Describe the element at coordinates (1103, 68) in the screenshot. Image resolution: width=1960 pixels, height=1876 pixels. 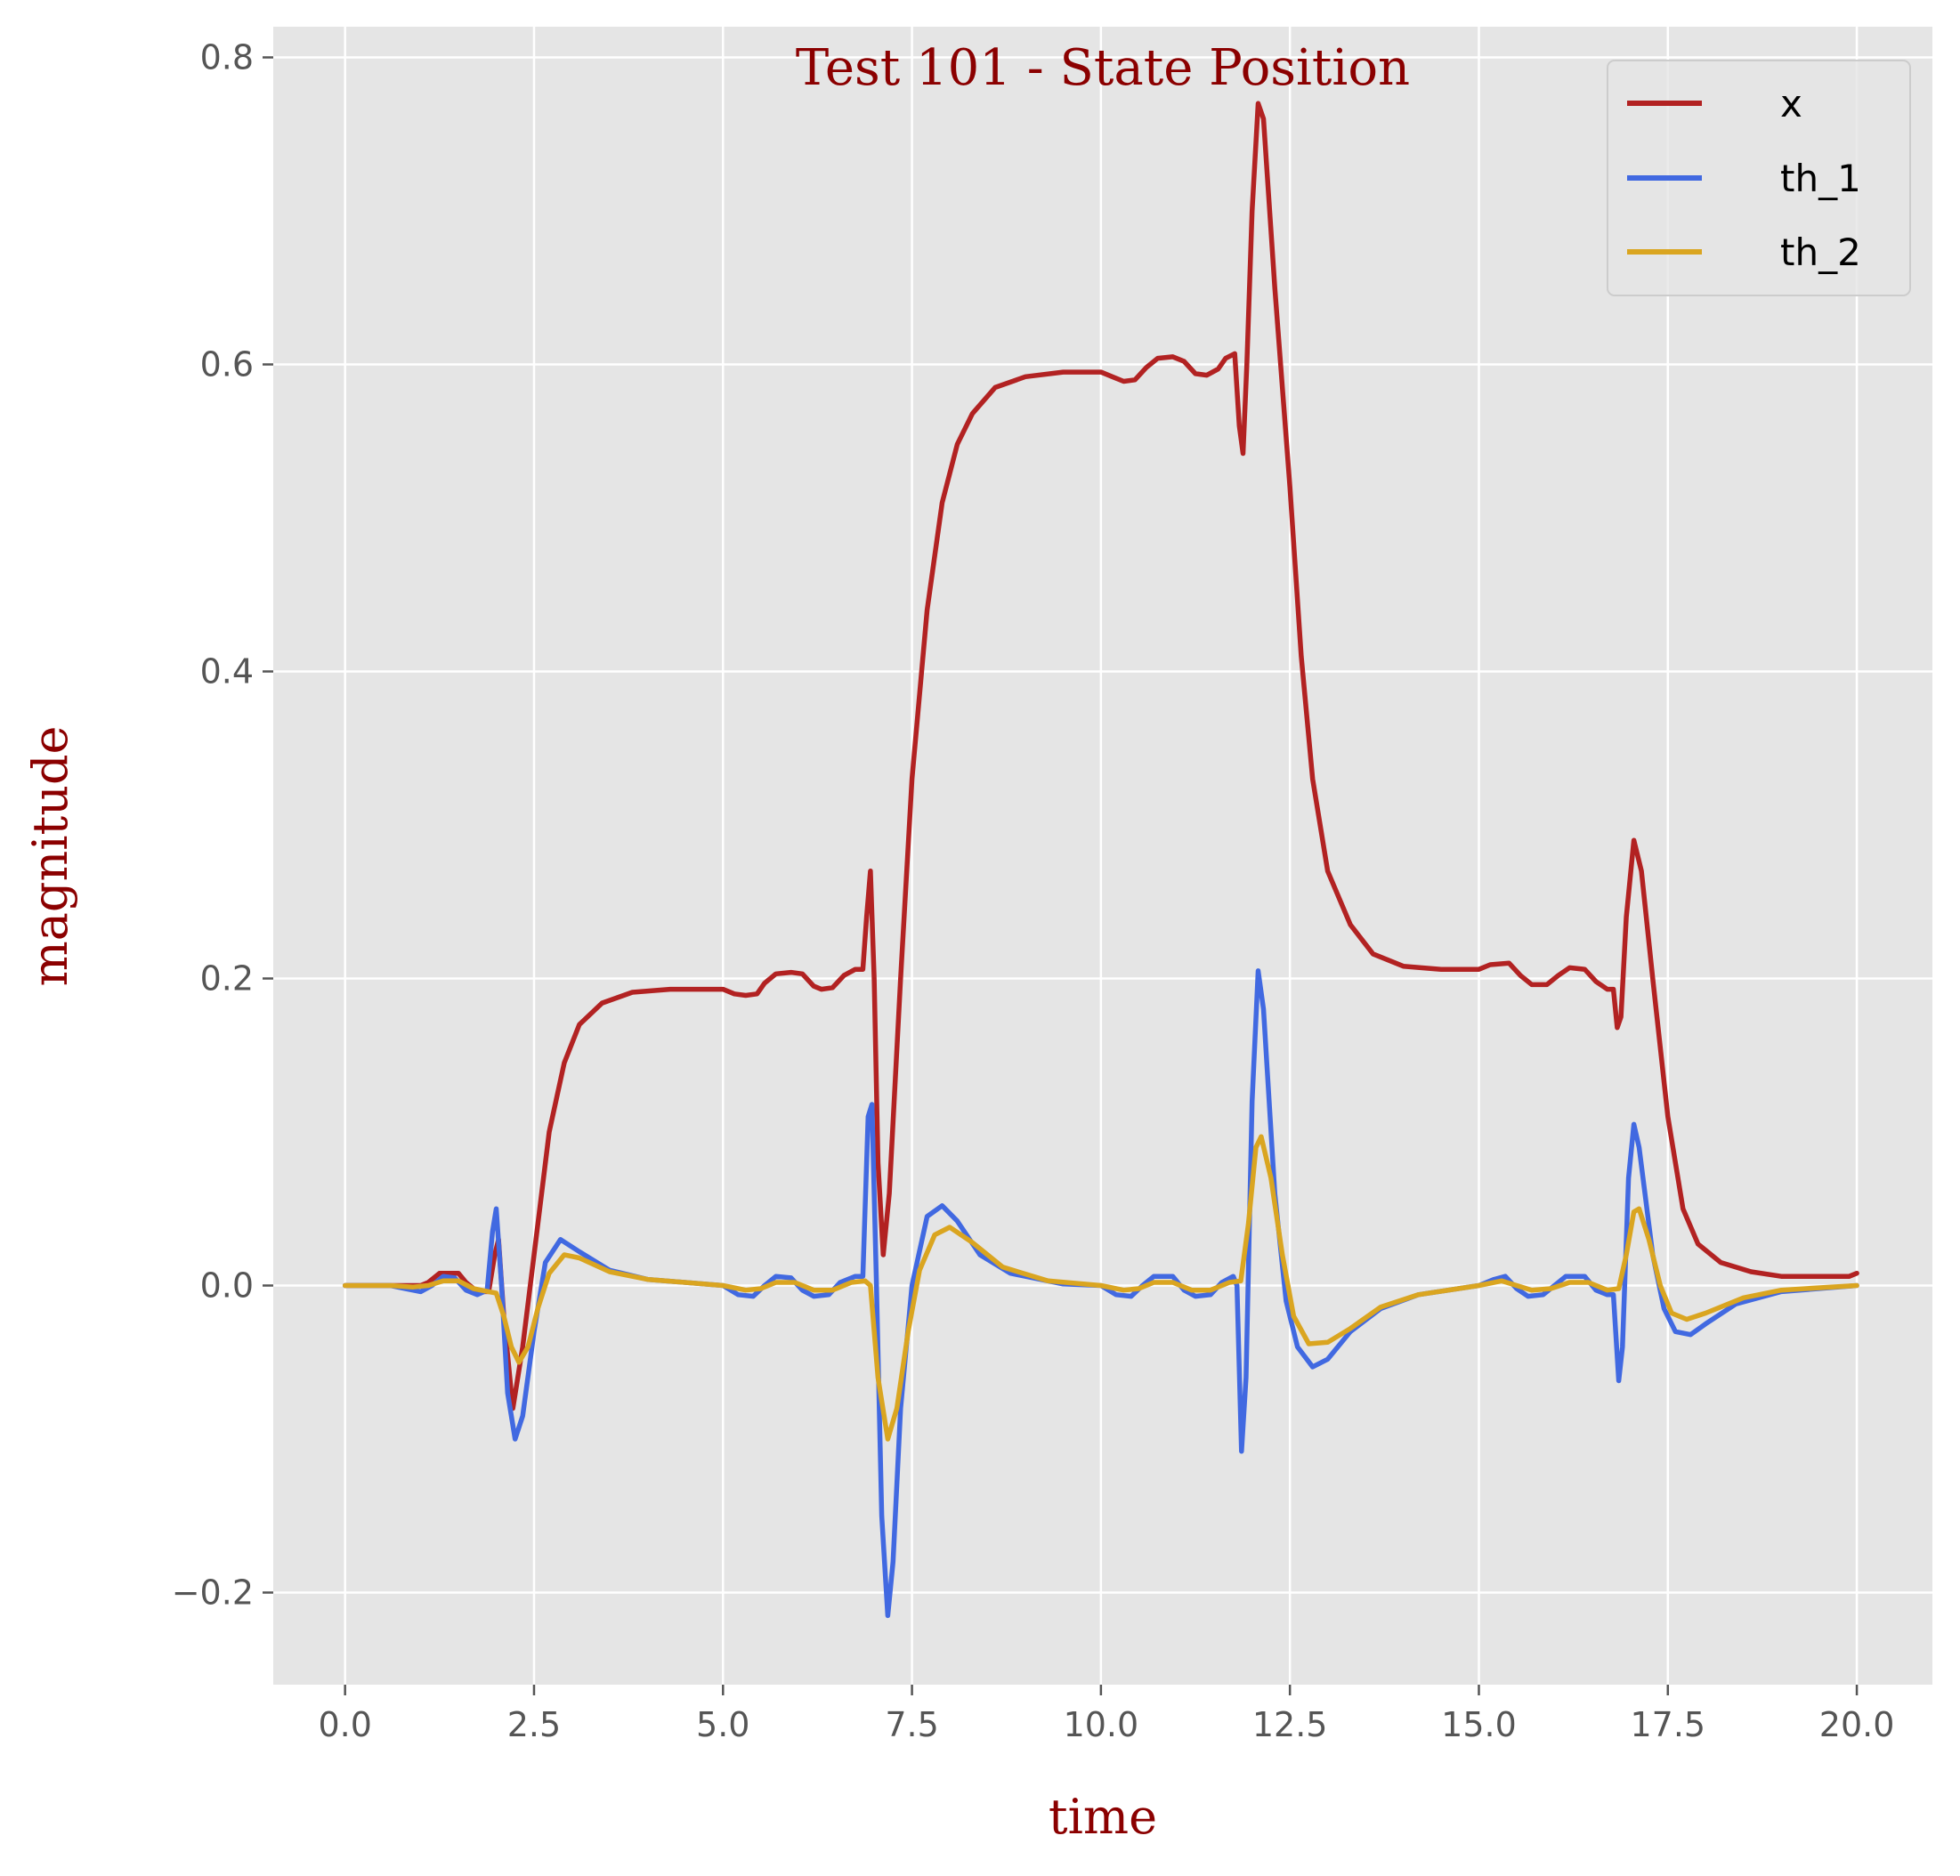
I see `chart-title: Test 101 - State Position` at that location.